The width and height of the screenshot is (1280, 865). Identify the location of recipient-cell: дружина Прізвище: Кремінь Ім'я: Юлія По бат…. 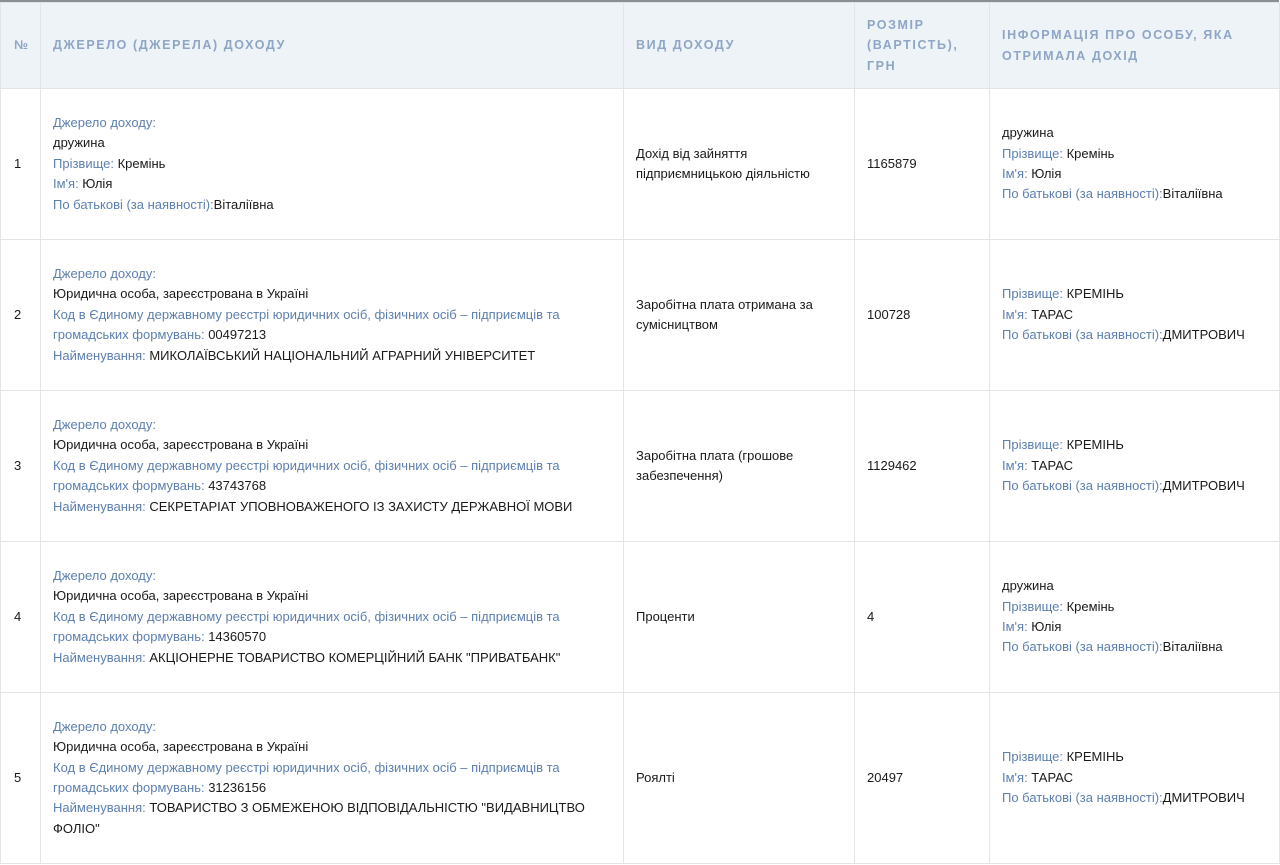
(1134, 617).